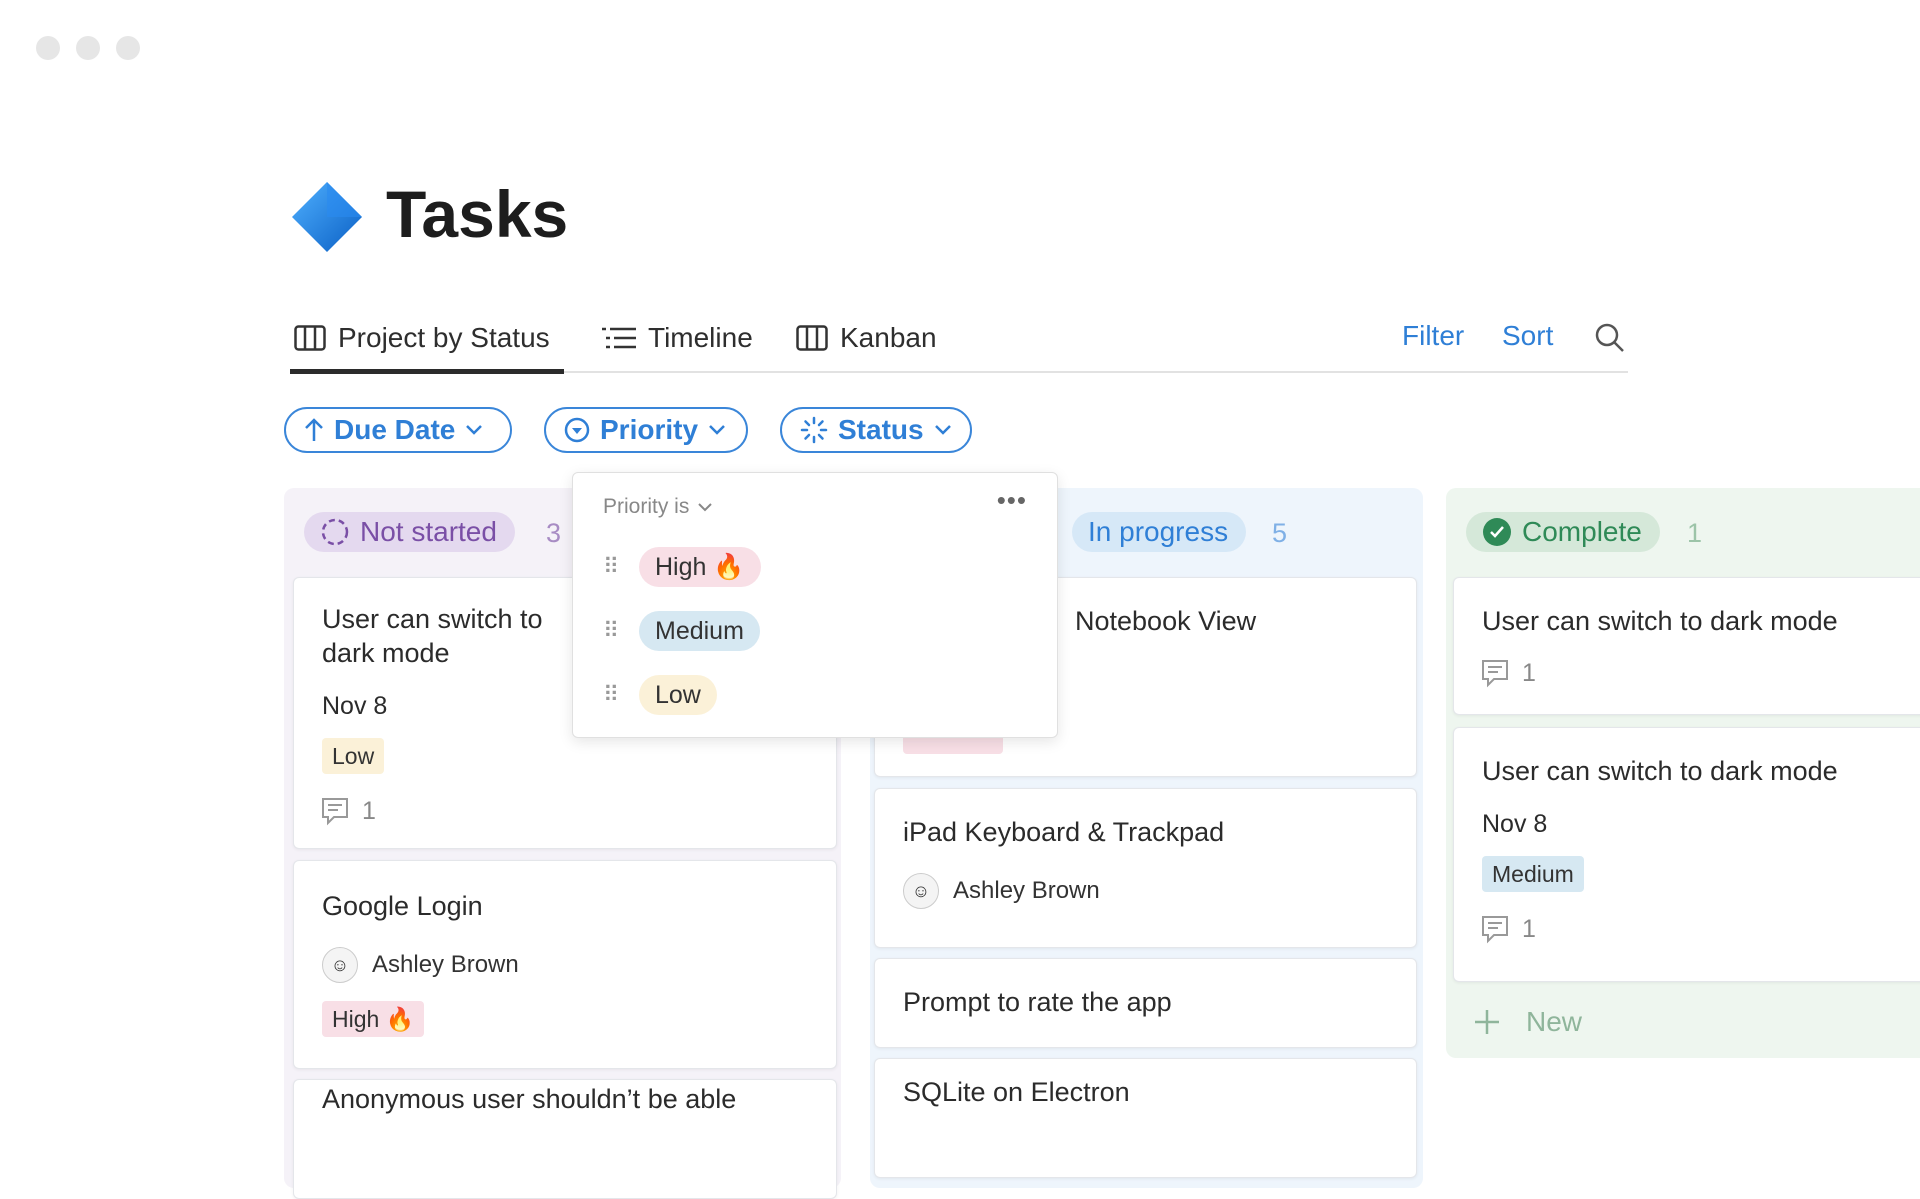 The width and height of the screenshot is (1920, 1199). What do you see at coordinates (353, 756) in the screenshot?
I see `priority-tag: Low` at bounding box center [353, 756].